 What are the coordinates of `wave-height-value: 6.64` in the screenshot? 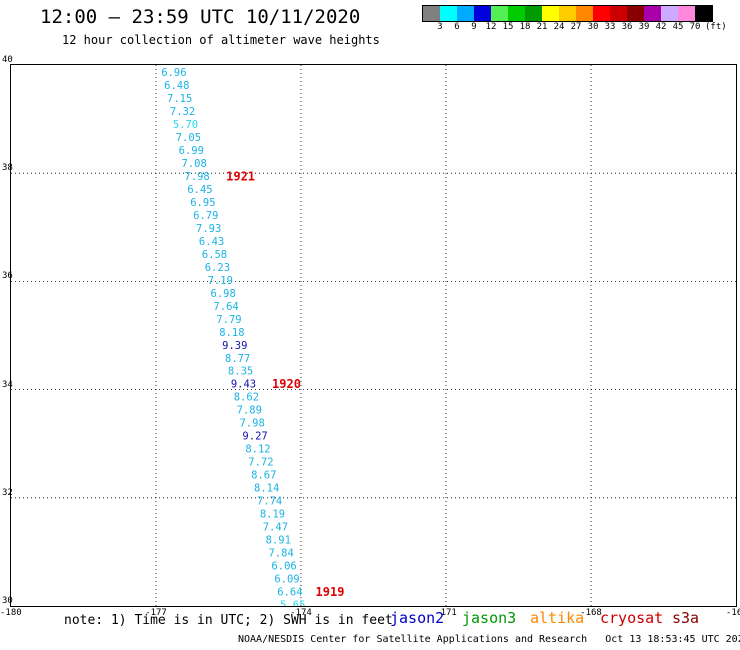 It's located at (289, 592).